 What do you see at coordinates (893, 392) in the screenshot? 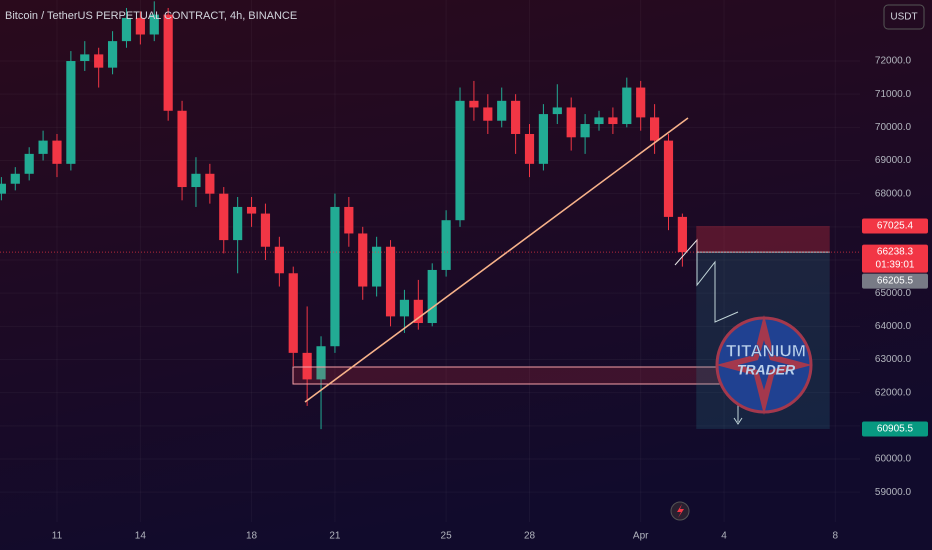
I see `y-tick-label: 62000.0` at bounding box center [893, 392].